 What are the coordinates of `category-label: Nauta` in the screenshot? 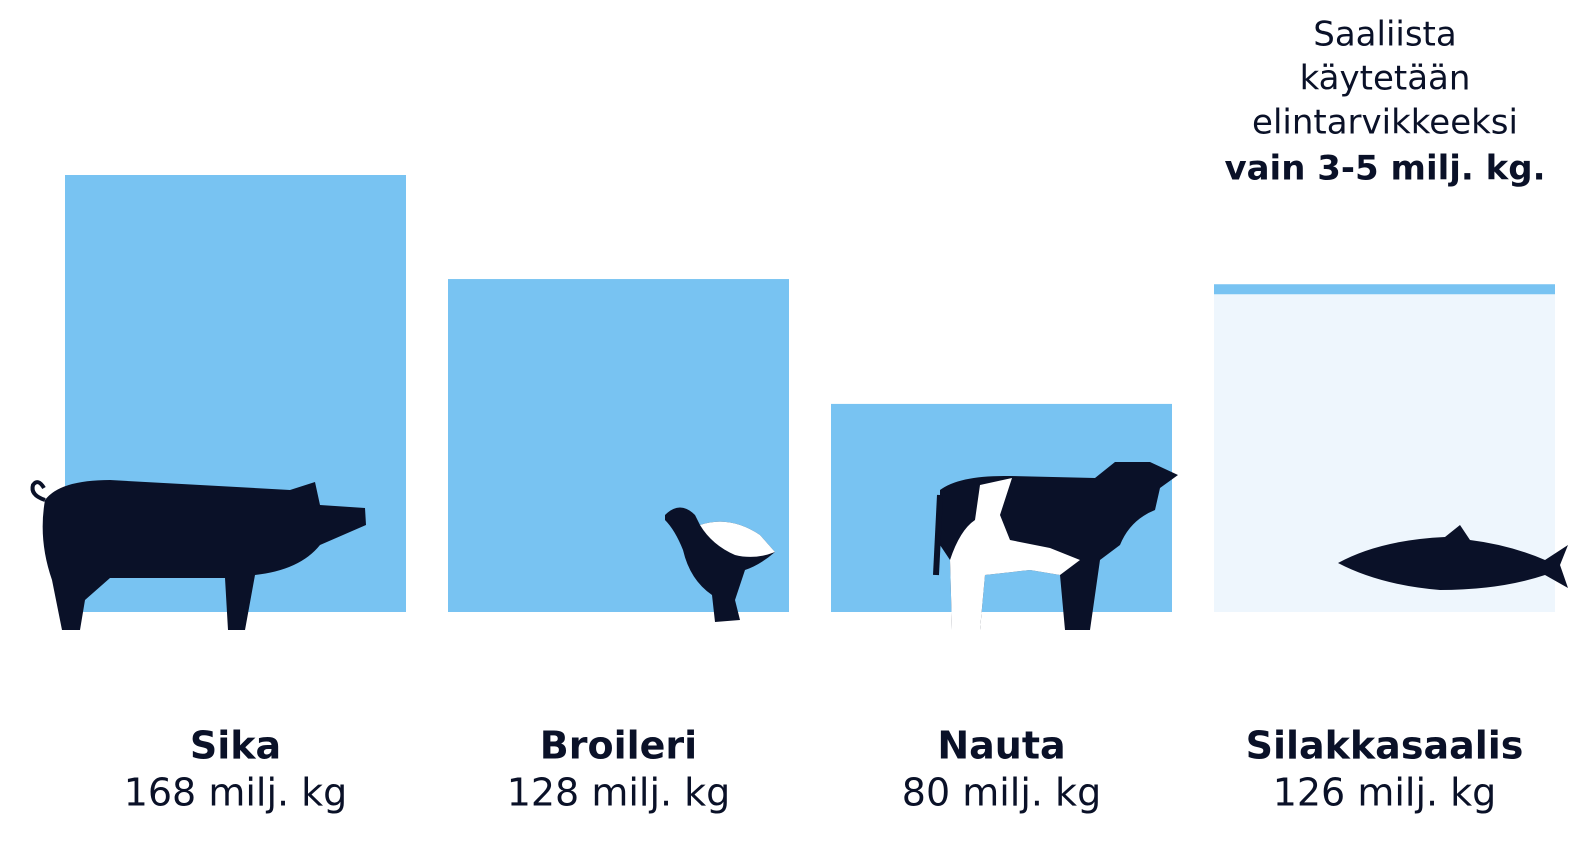 It's located at (1001, 746).